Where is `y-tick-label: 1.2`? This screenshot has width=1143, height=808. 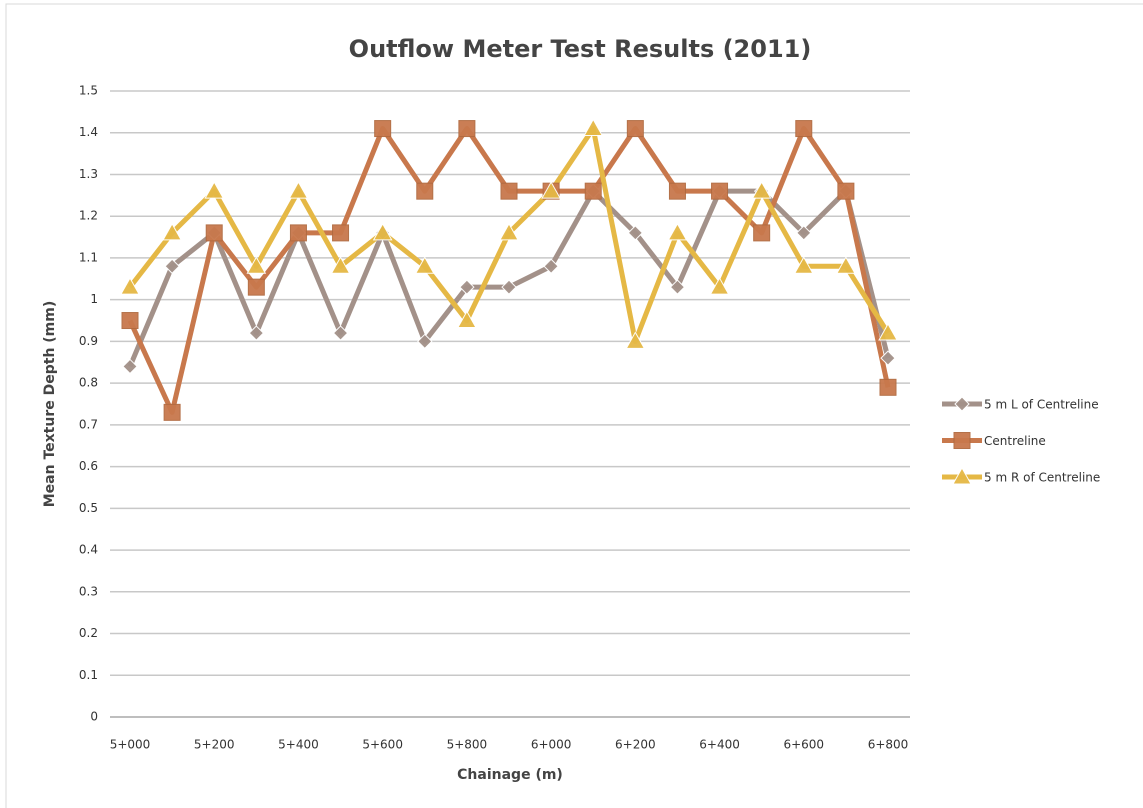
y-tick-label: 1.2 is located at coordinates (88, 216).